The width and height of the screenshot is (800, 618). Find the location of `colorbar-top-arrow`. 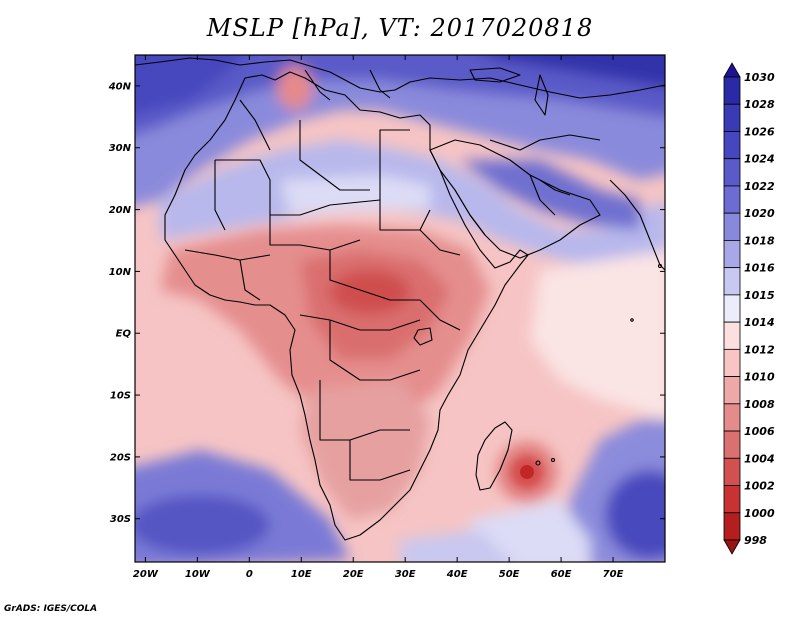

colorbar-top-arrow is located at coordinates (732, 70).